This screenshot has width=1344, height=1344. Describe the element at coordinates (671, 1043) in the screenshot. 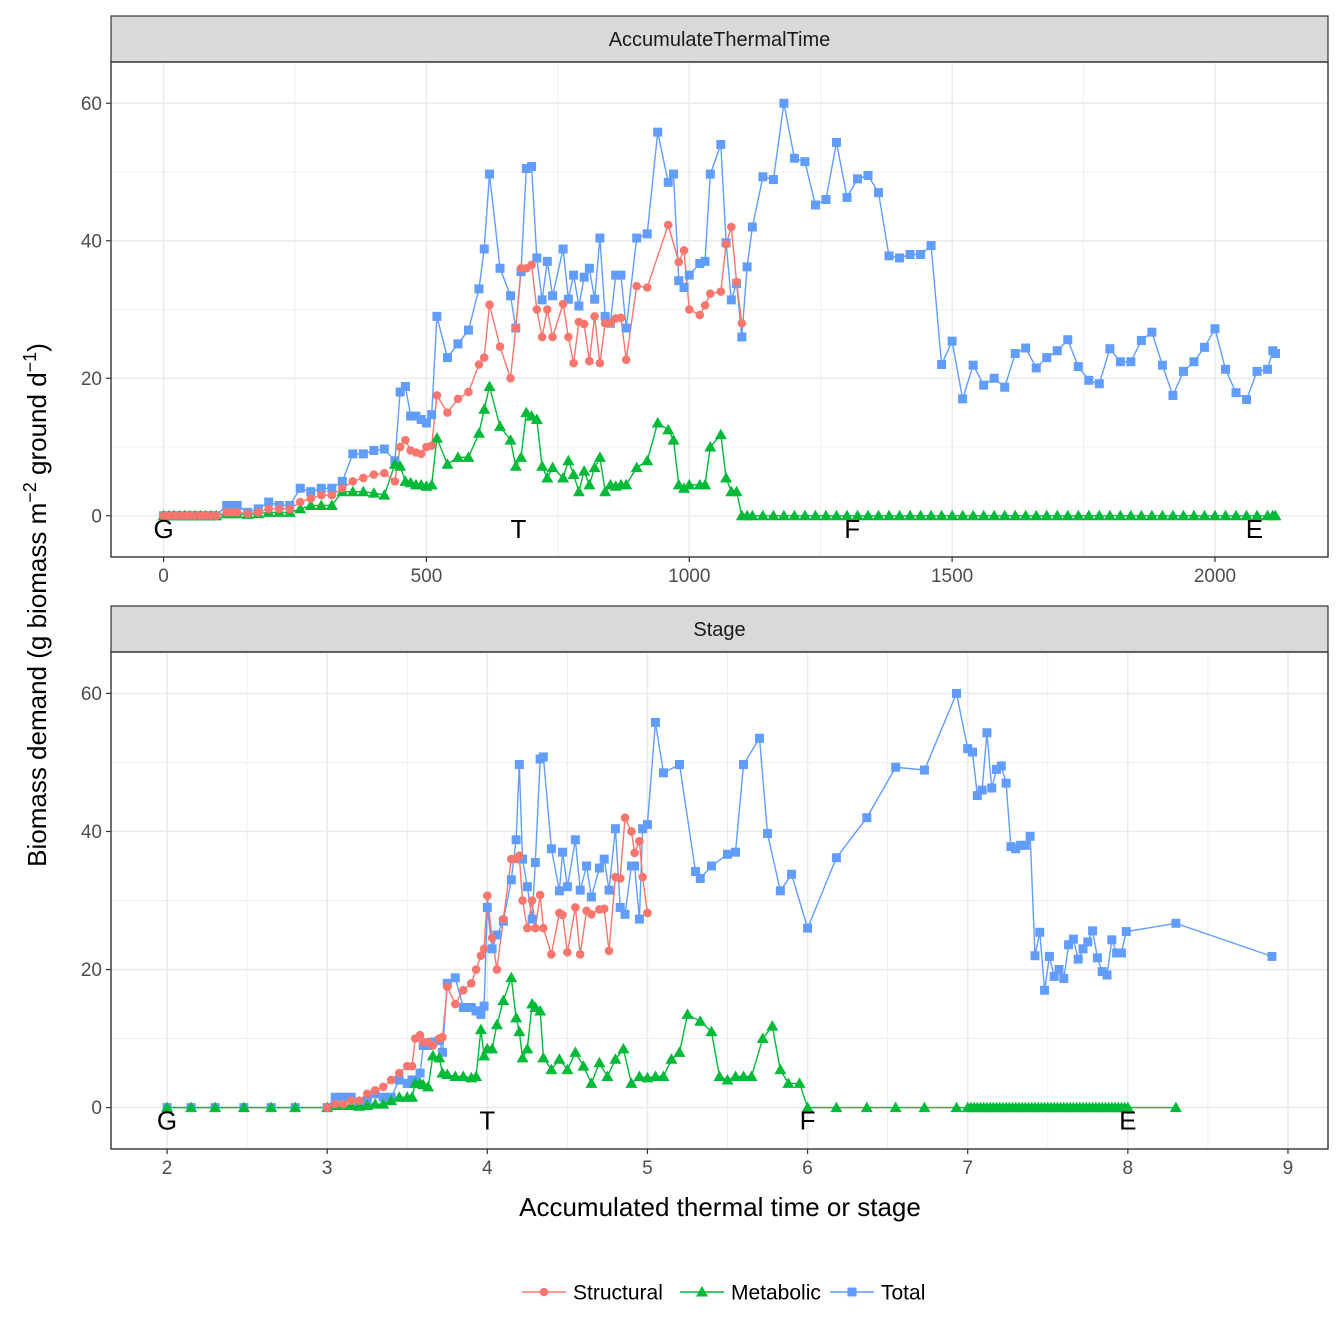

I see `metabolic-line` at that location.